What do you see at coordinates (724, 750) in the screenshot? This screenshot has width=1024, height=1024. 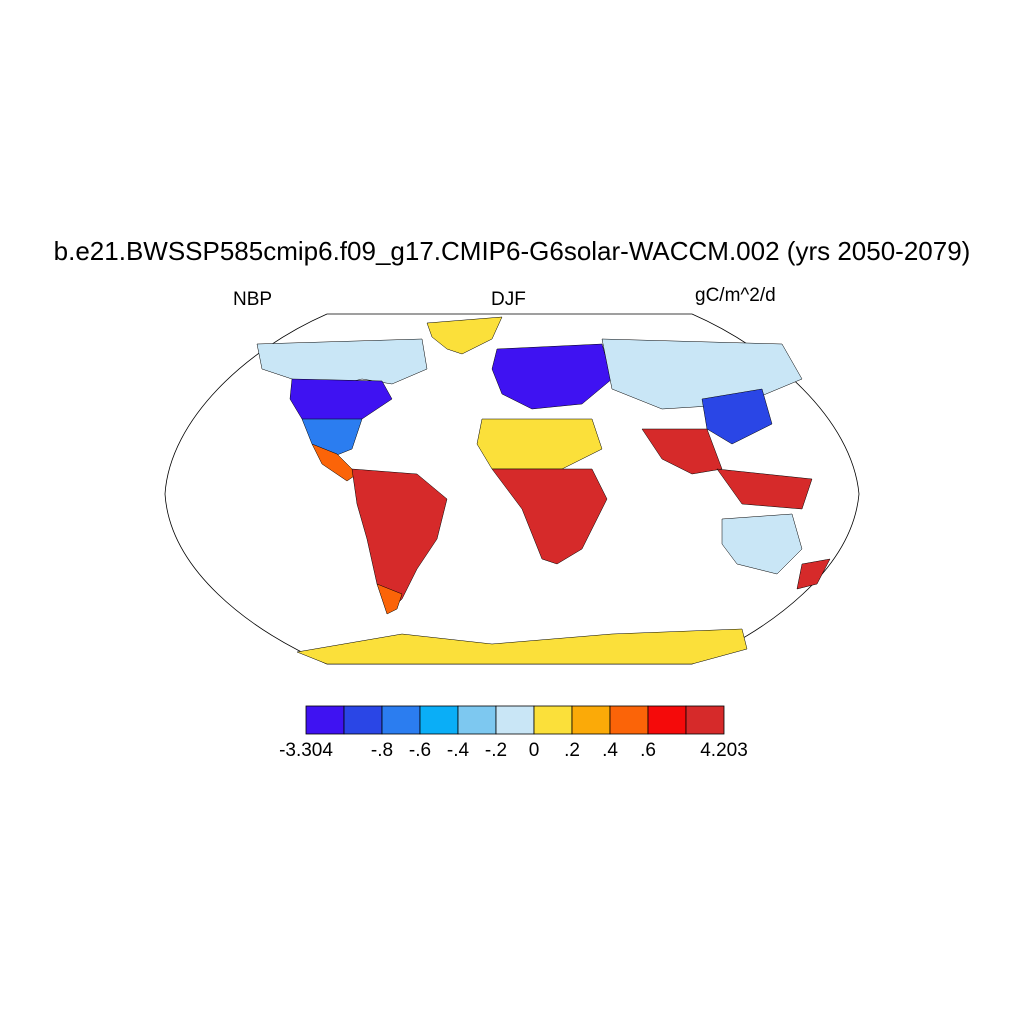 I see `colorbar-label: 4.203` at bounding box center [724, 750].